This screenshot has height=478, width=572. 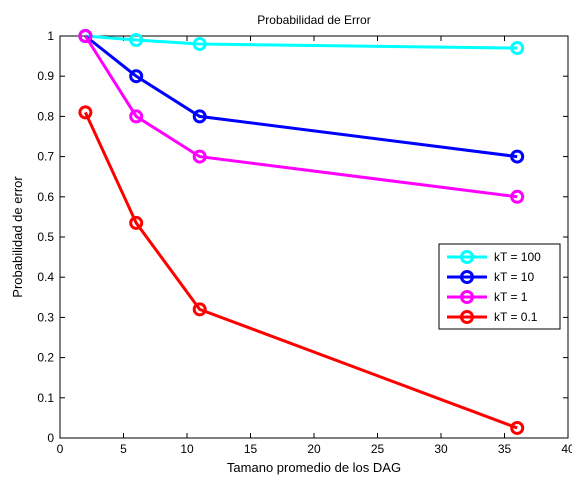 I want to click on x-tick-label: 30, so click(x=441, y=449).